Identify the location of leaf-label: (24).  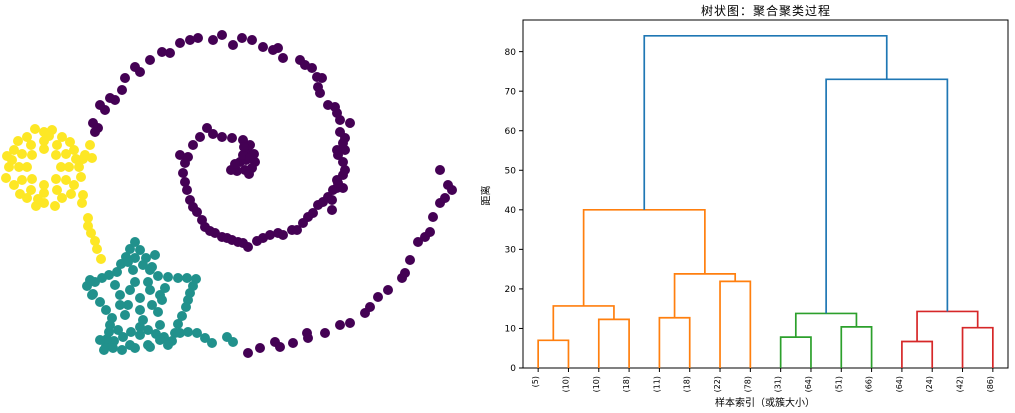
(929, 384).